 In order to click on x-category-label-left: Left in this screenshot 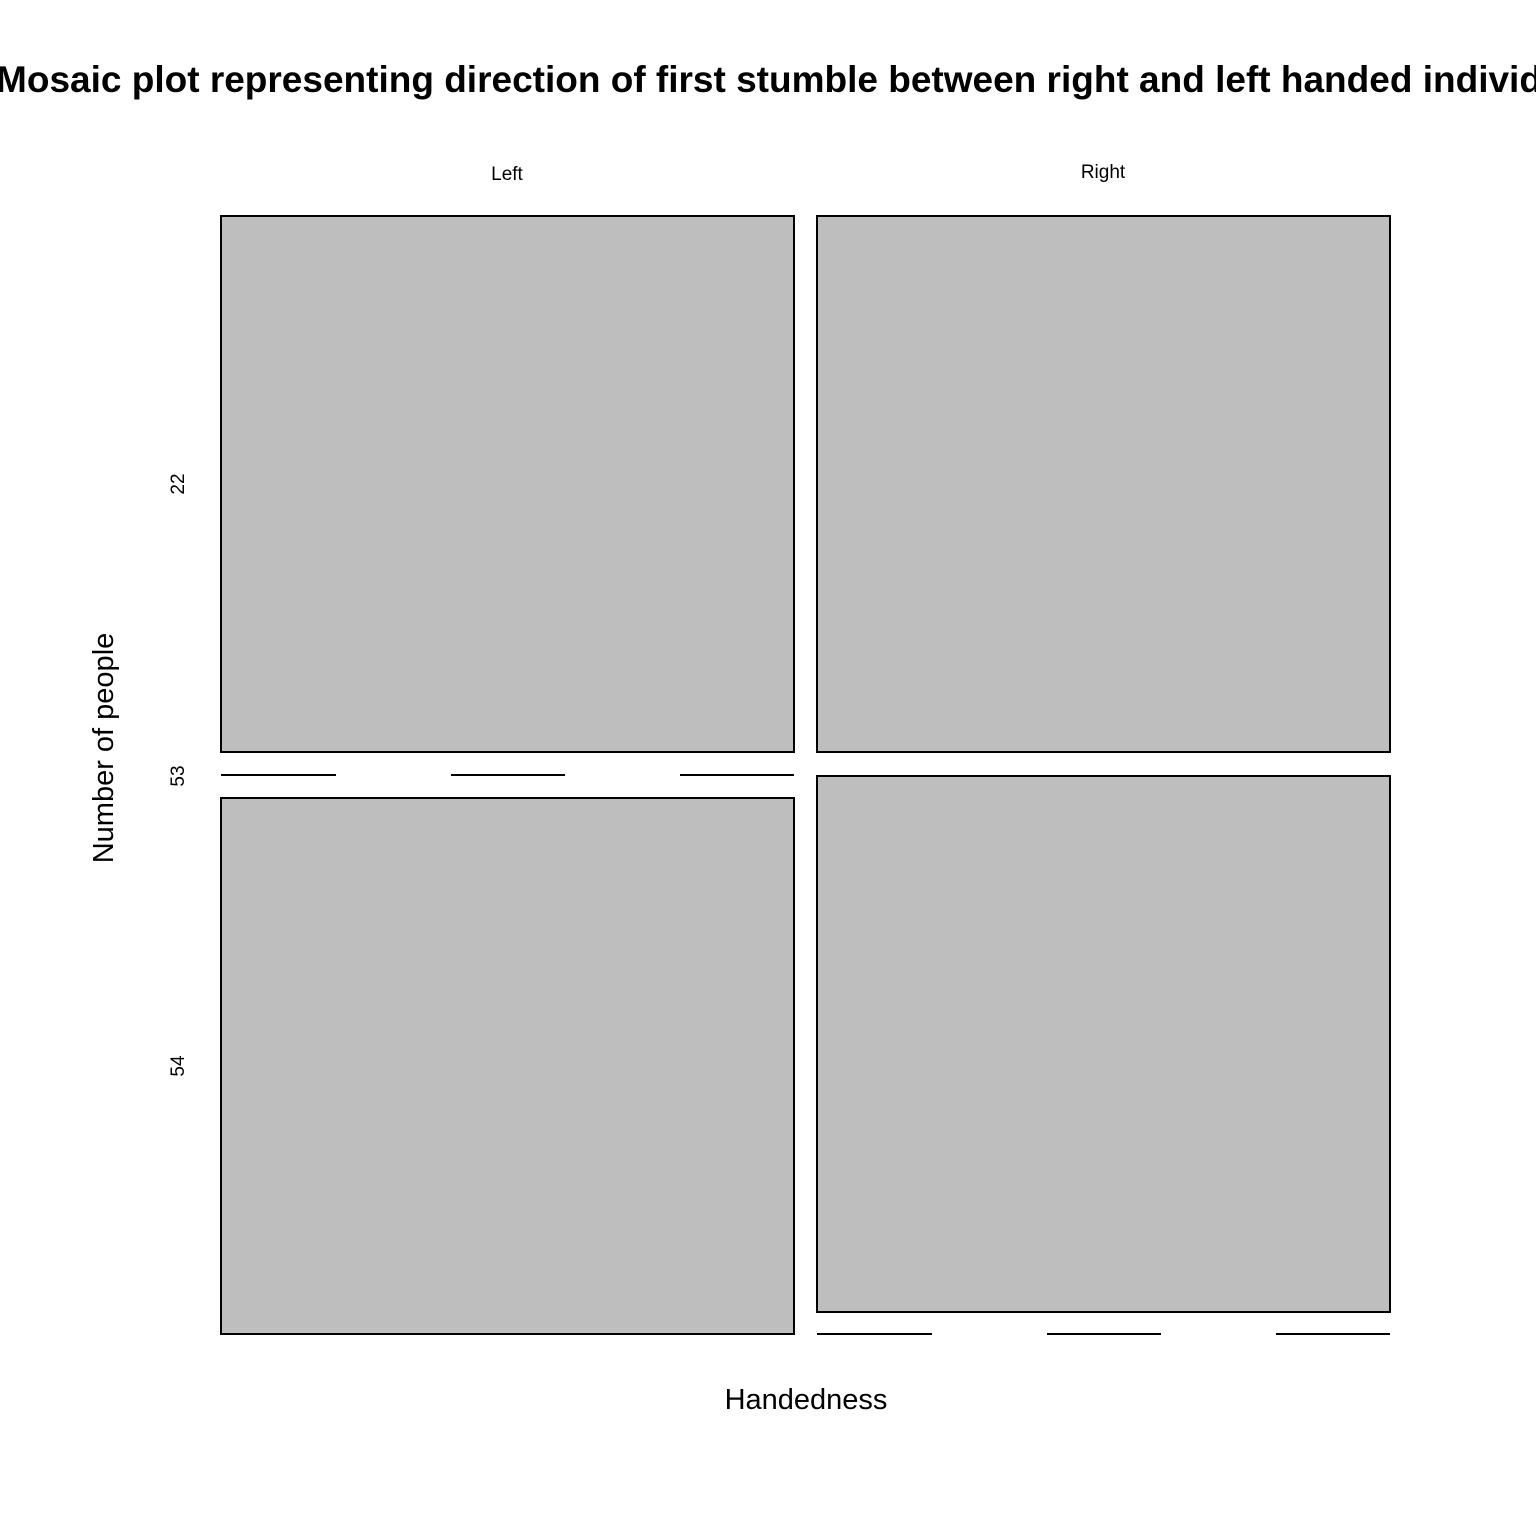, I will do `click(507, 174)`.